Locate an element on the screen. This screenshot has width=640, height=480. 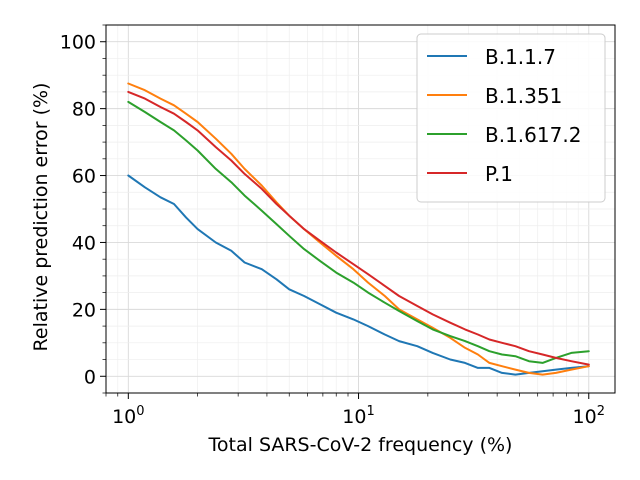
x-tick-label: 10¹ is located at coordinates (358, 416).